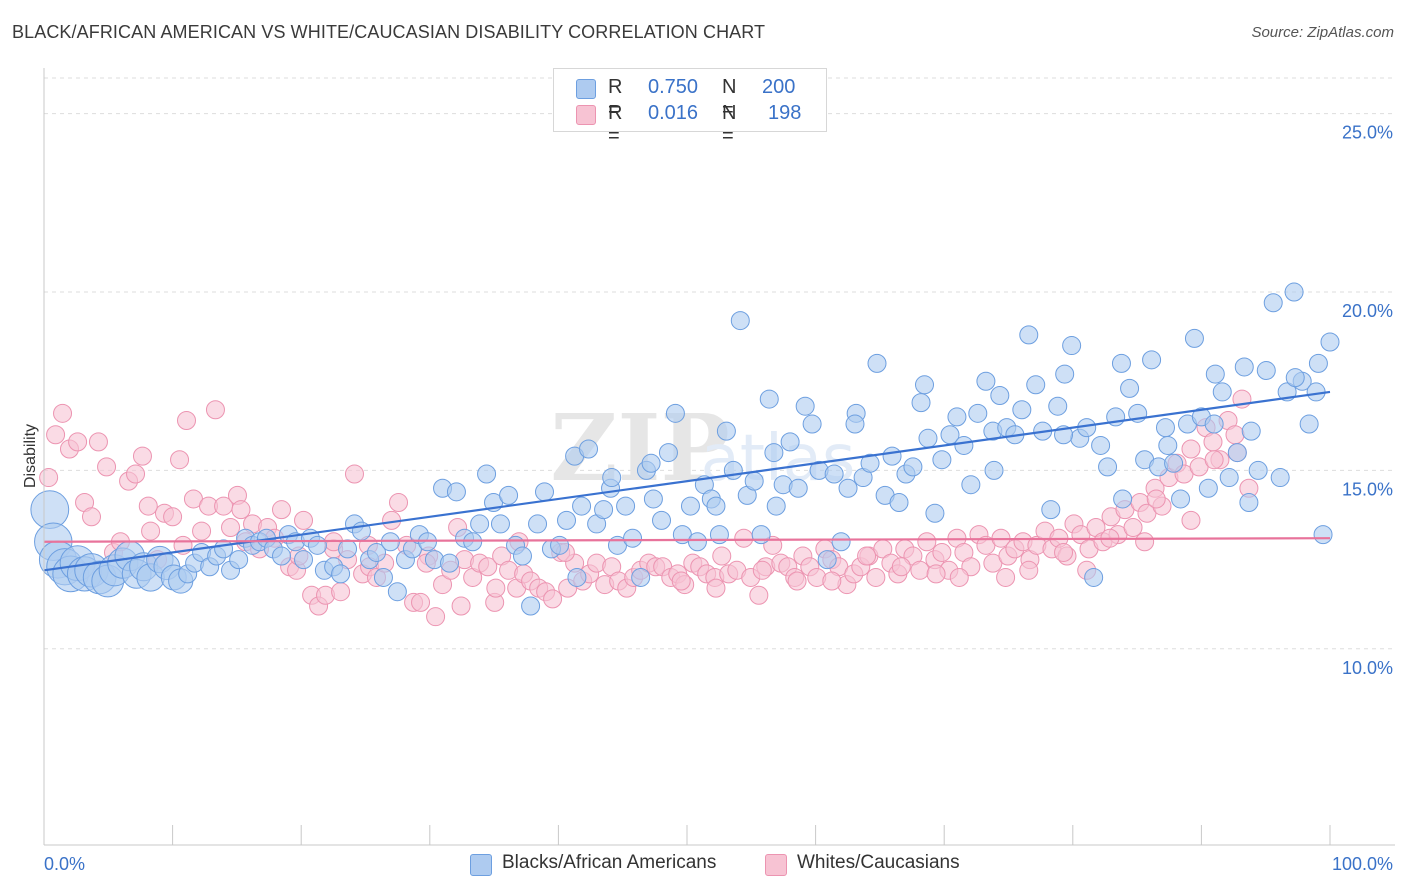  What do you see at coordinates (609, 862) in the screenshot?
I see `legend-blue-label: Blacks/African Americans` at bounding box center [609, 862].